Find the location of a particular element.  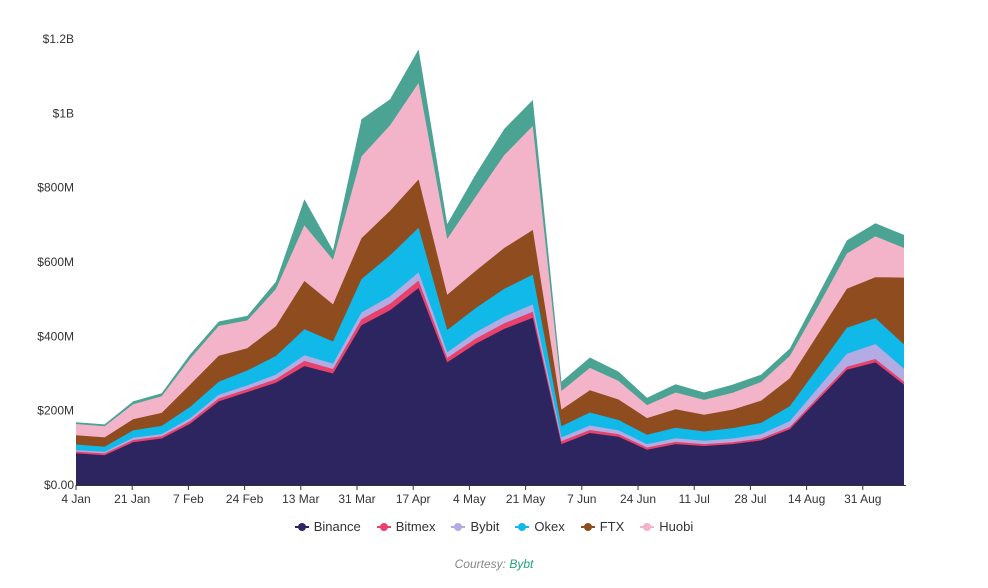

x-tick-label: 31 Aug is located at coordinates (862, 499).